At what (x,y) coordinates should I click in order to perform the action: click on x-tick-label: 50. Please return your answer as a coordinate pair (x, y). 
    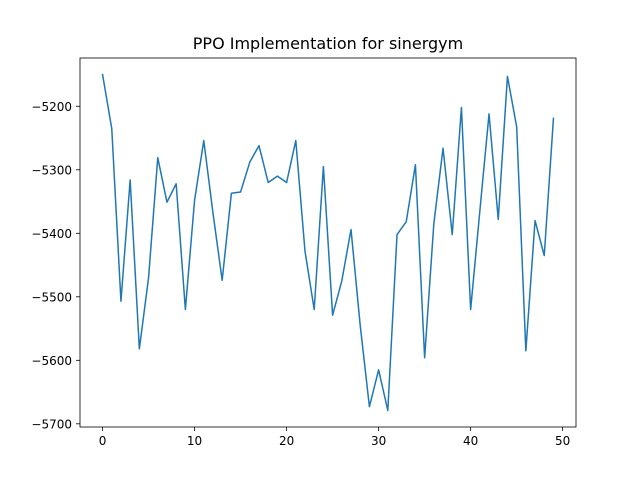
    Looking at the image, I should click on (562, 441).